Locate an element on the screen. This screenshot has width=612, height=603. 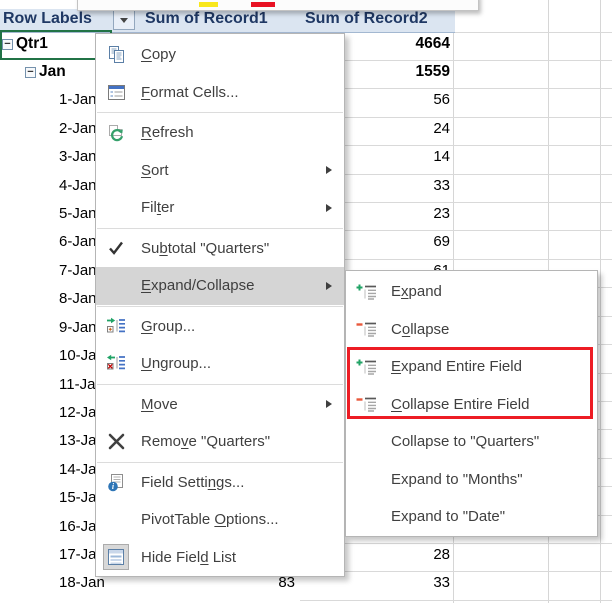
fill-color-swatch-icon is located at coordinates (208, 4).